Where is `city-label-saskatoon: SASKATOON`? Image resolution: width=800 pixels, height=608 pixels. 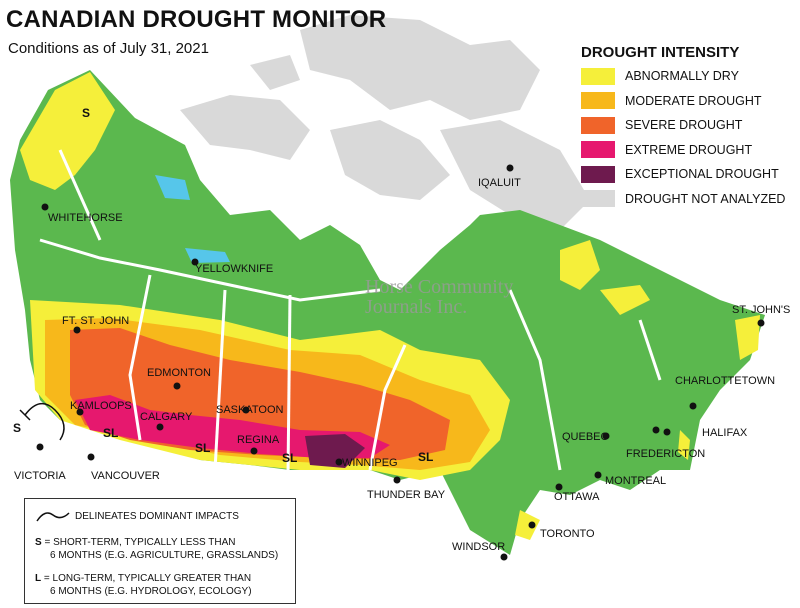
city-label-saskatoon: SASKATOON is located at coordinates (250, 410).